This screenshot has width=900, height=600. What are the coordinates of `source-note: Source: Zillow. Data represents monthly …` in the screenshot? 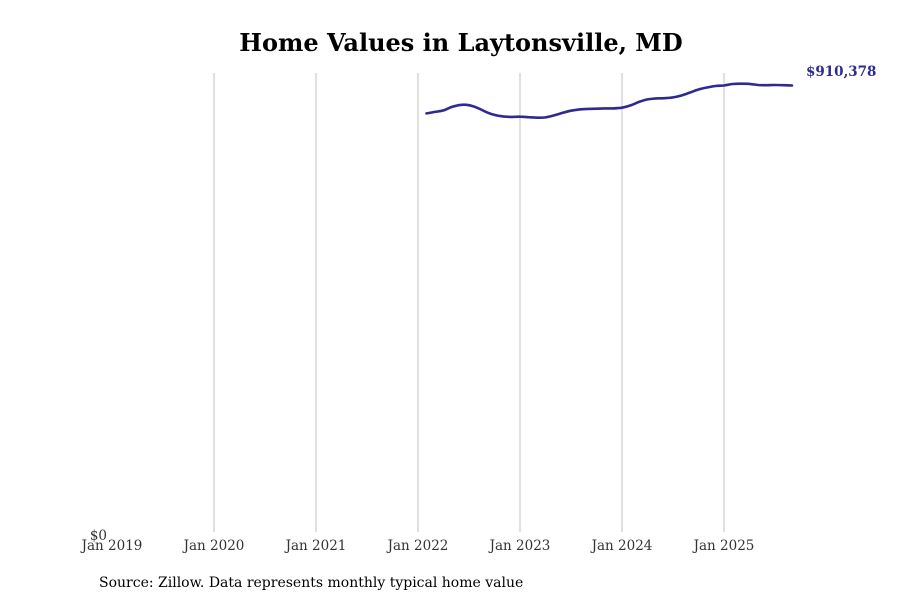 It's located at (311, 583).